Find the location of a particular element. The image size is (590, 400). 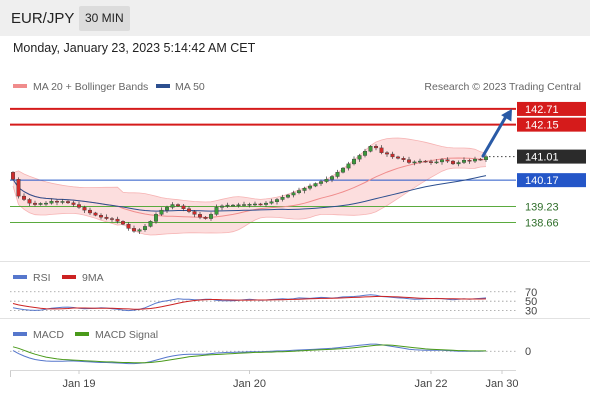

legend-swatch-rsi-ma is located at coordinates (69, 277).